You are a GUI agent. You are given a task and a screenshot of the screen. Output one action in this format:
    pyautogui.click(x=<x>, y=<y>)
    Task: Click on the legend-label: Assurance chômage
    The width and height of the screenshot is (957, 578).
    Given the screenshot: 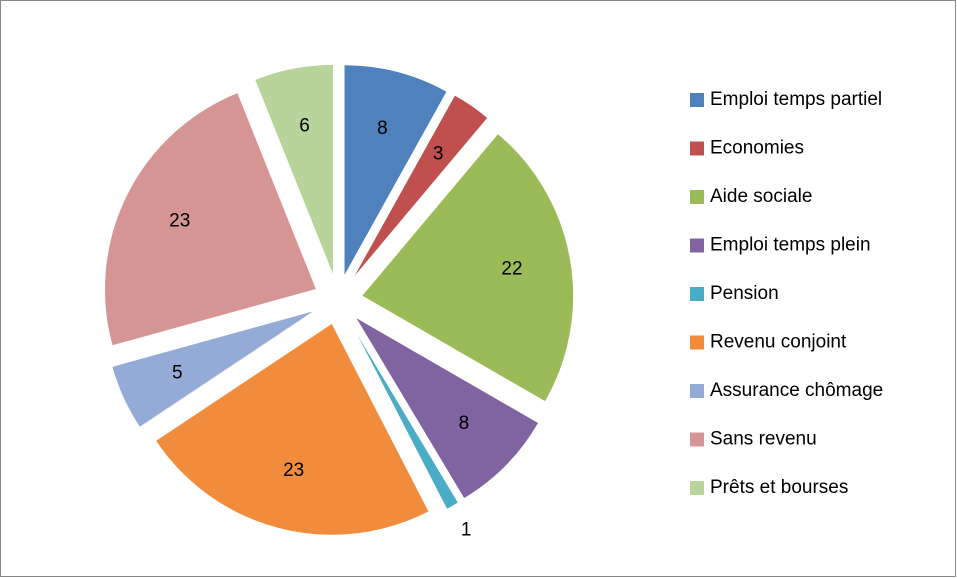 What is the action you would take?
    pyautogui.click(x=796, y=390)
    